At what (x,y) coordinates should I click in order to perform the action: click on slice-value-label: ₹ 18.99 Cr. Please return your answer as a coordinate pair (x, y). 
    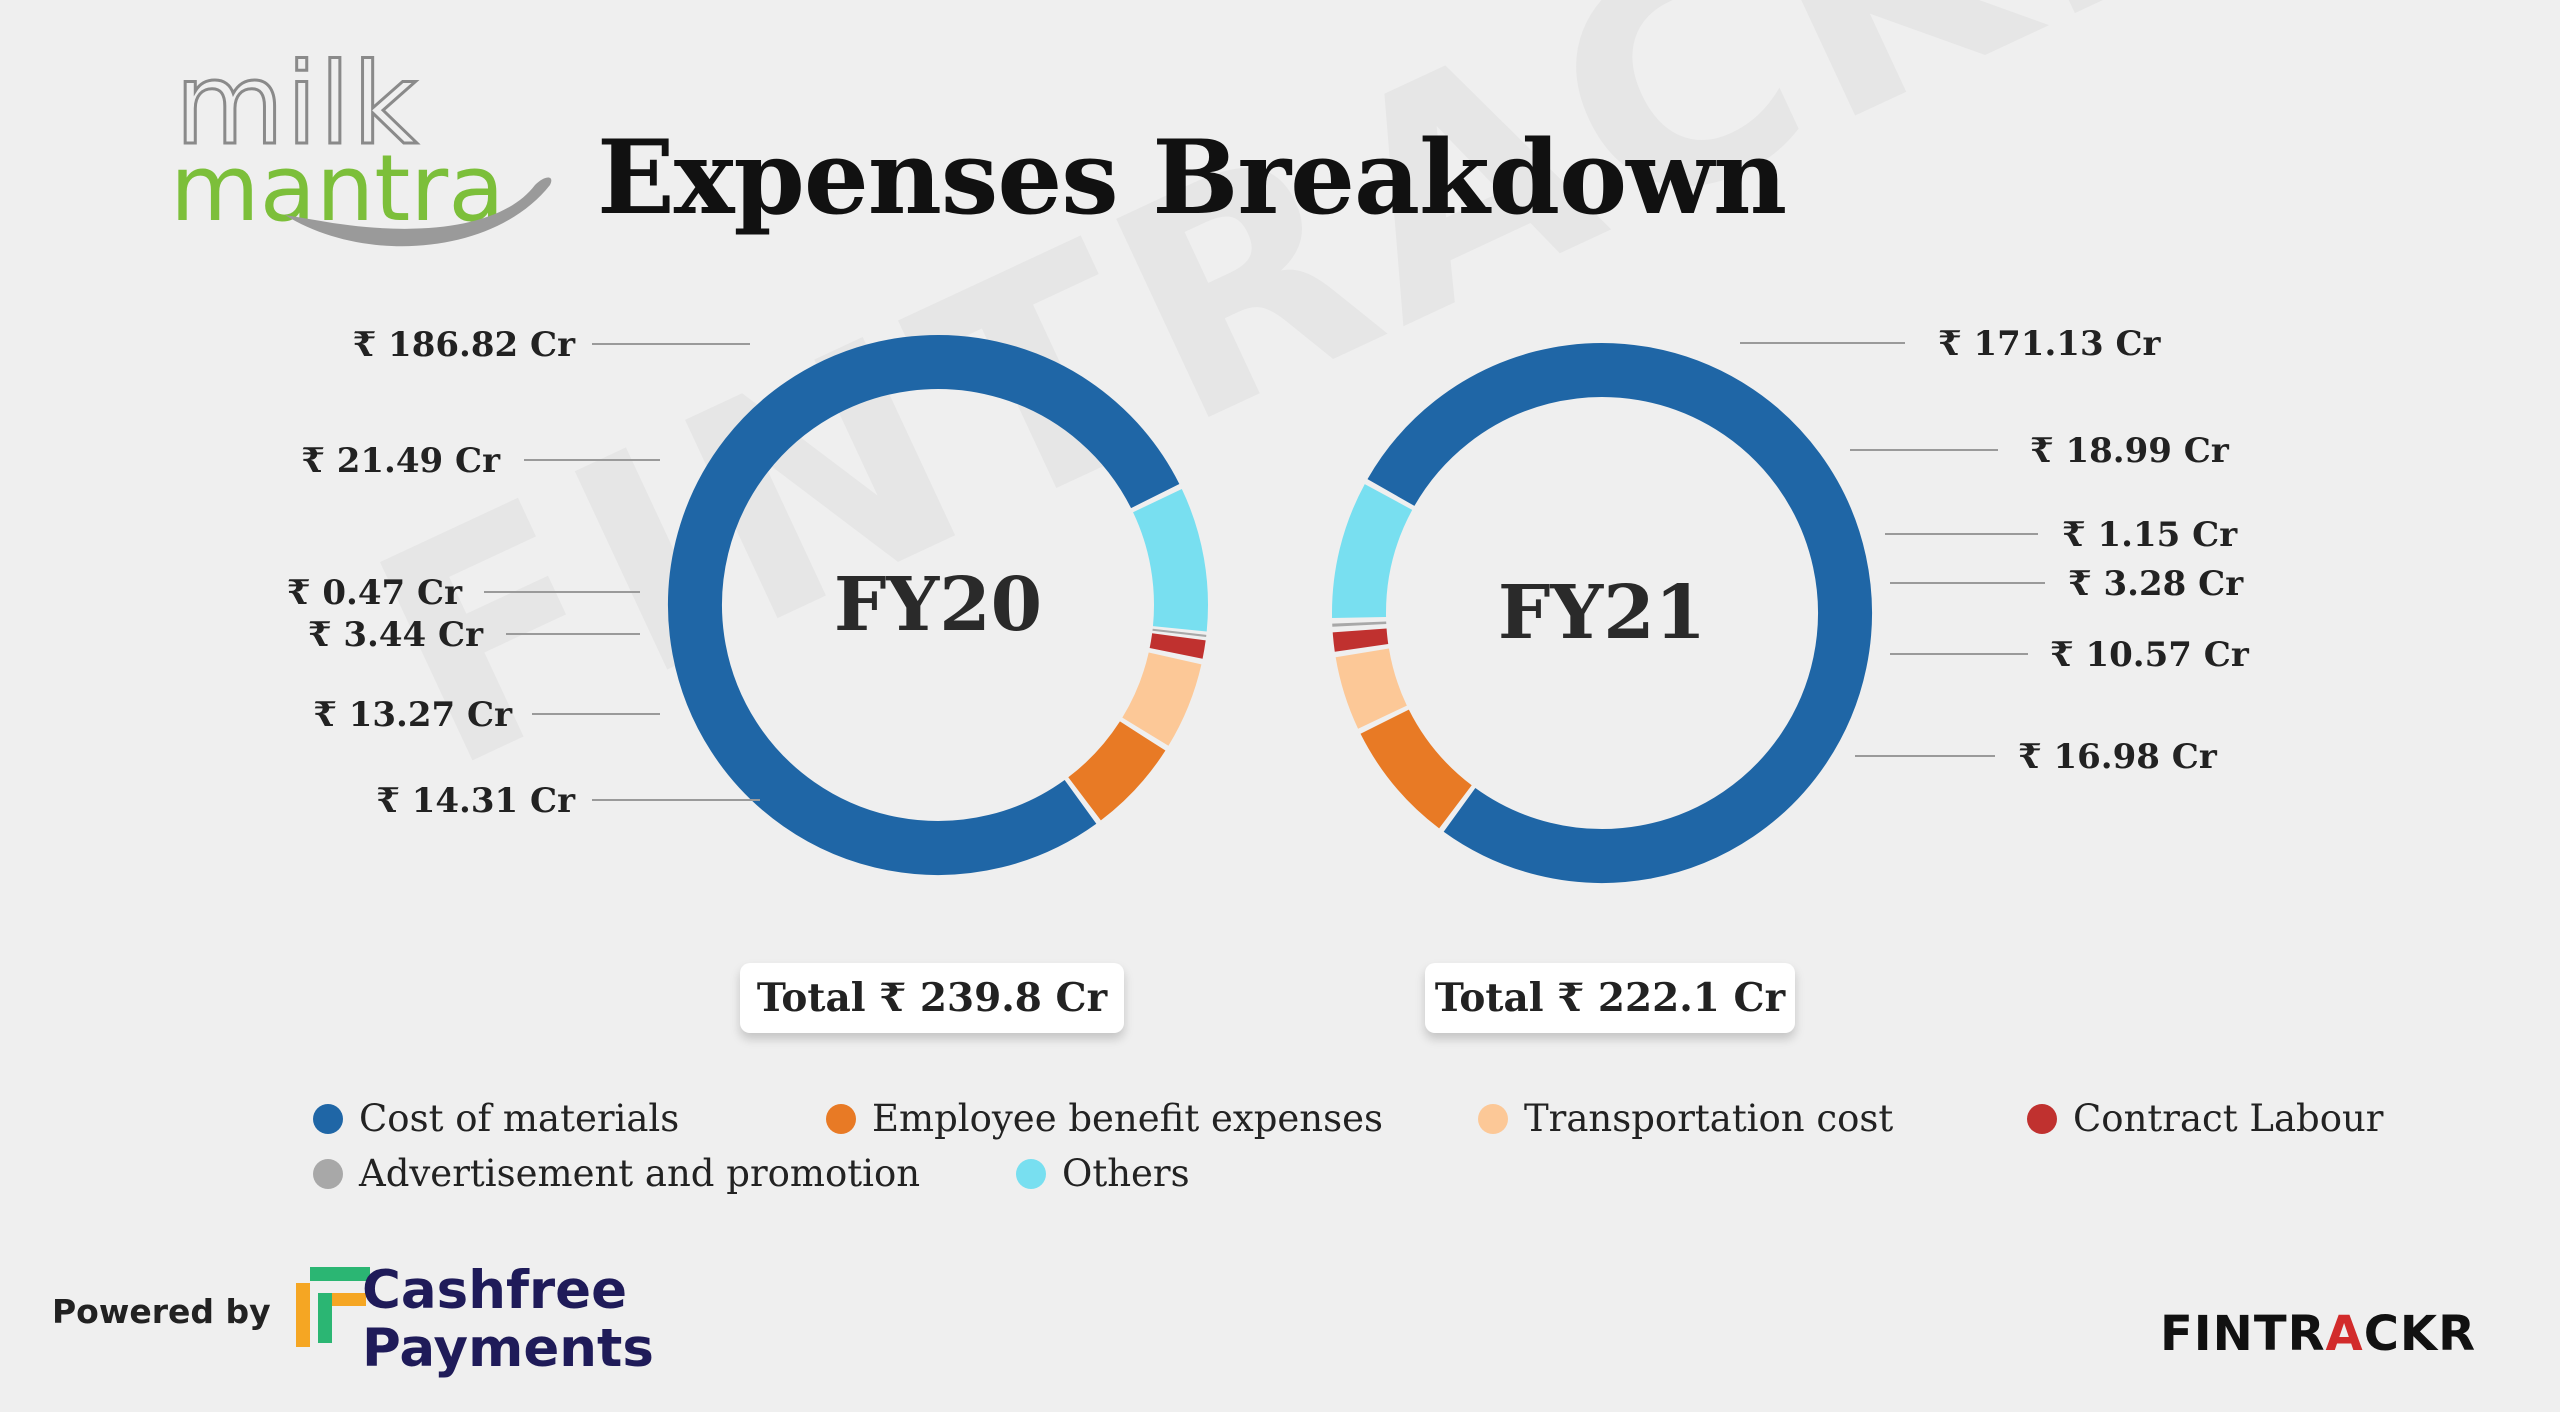
    Looking at the image, I should click on (2130, 451).